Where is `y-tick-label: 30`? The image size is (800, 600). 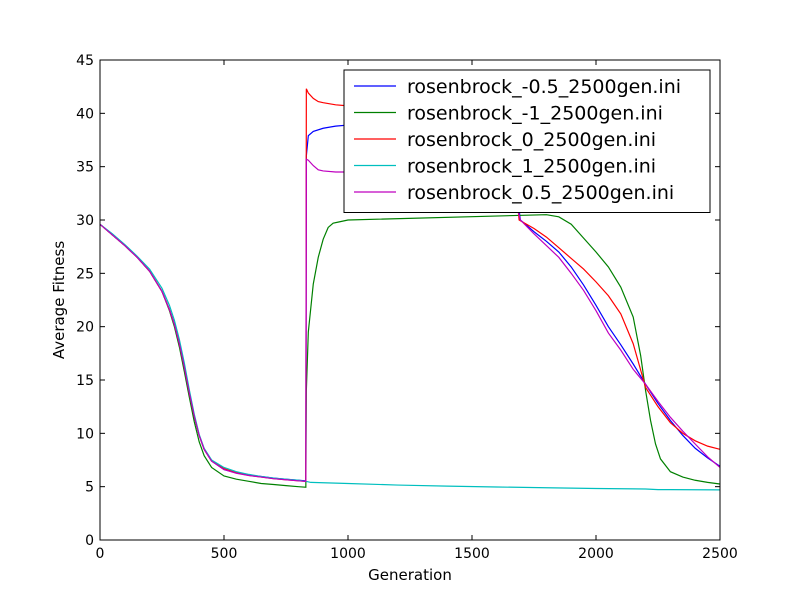
y-tick-label: 30 is located at coordinates (85, 221).